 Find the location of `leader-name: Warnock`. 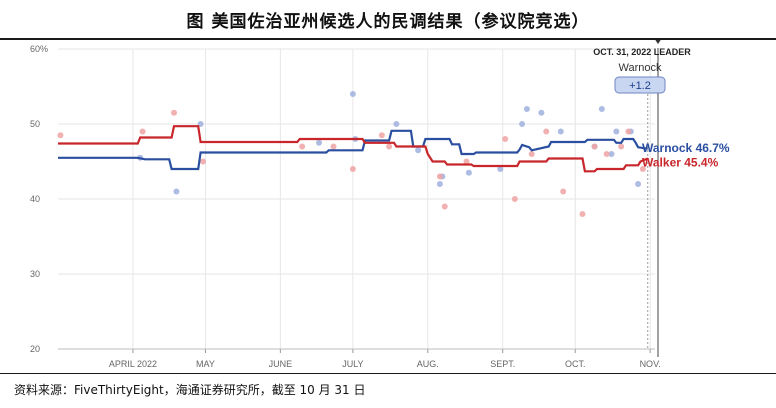

leader-name: Warnock is located at coordinates (640, 68).